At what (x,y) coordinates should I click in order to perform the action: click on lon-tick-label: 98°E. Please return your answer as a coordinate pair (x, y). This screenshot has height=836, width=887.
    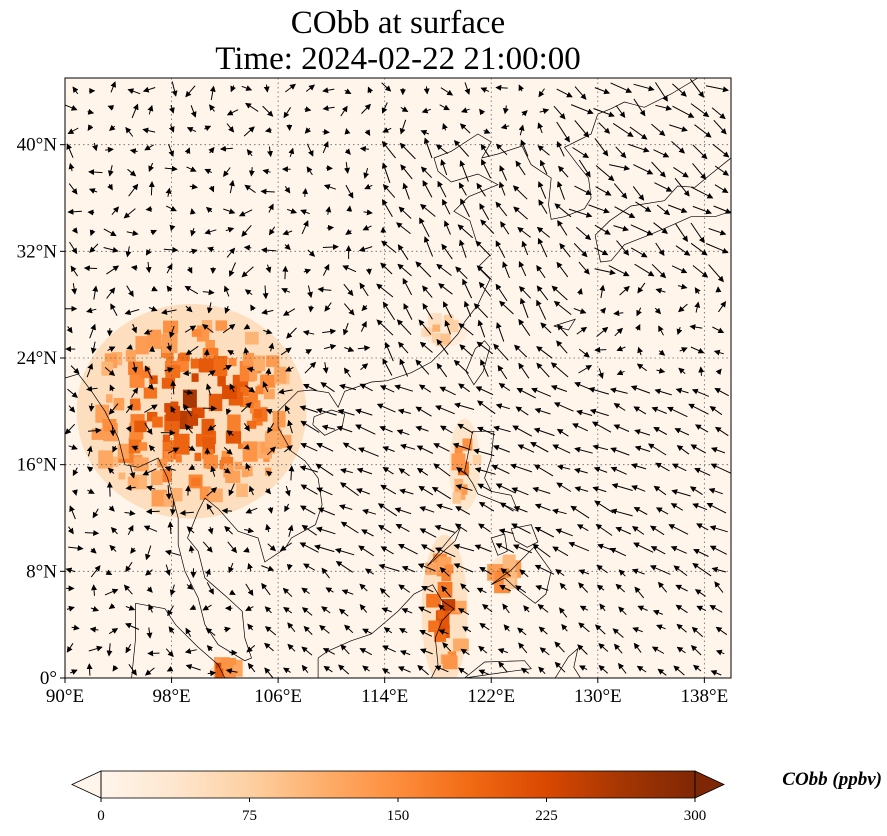
    Looking at the image, I should click on (171, 696).